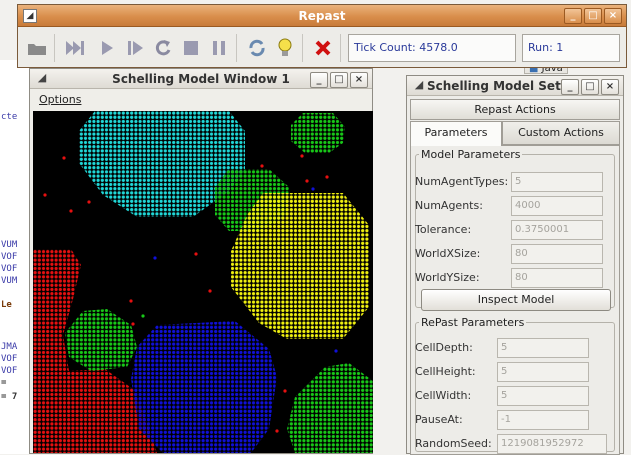  I want to click on code-fragment: =, so click(4, 383).